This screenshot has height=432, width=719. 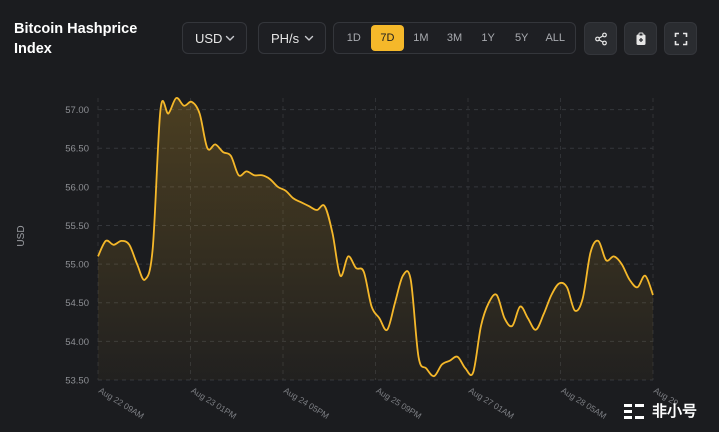 What do you see at coordinates (398, 403) in the screenshot?
I see `x-tick-label: Aug 25 09PM` at bounding box center [398, 403].